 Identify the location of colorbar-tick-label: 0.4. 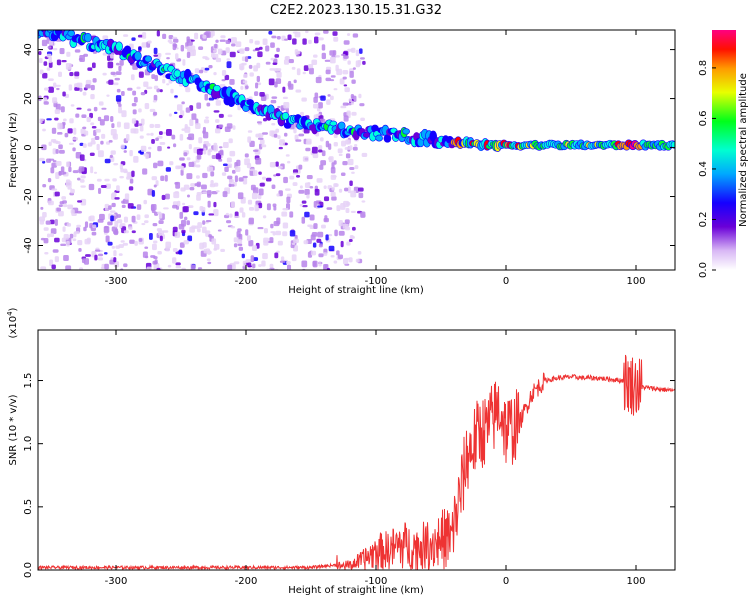
(703, 169).